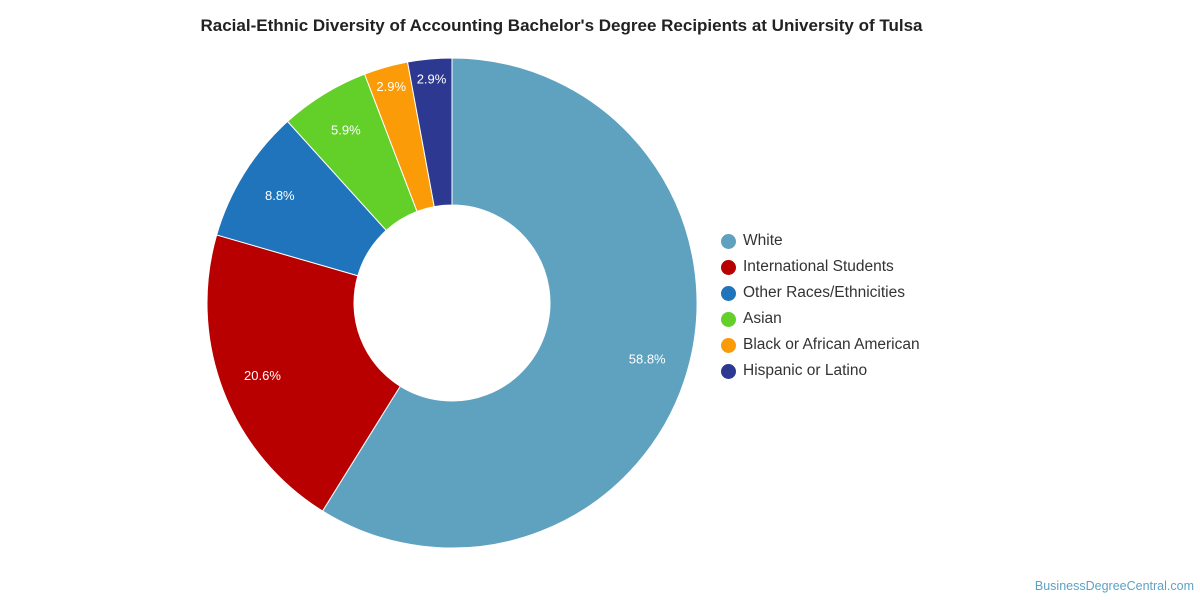  I want to click on slice-label-asian: 5.9%, so click(346, 129).